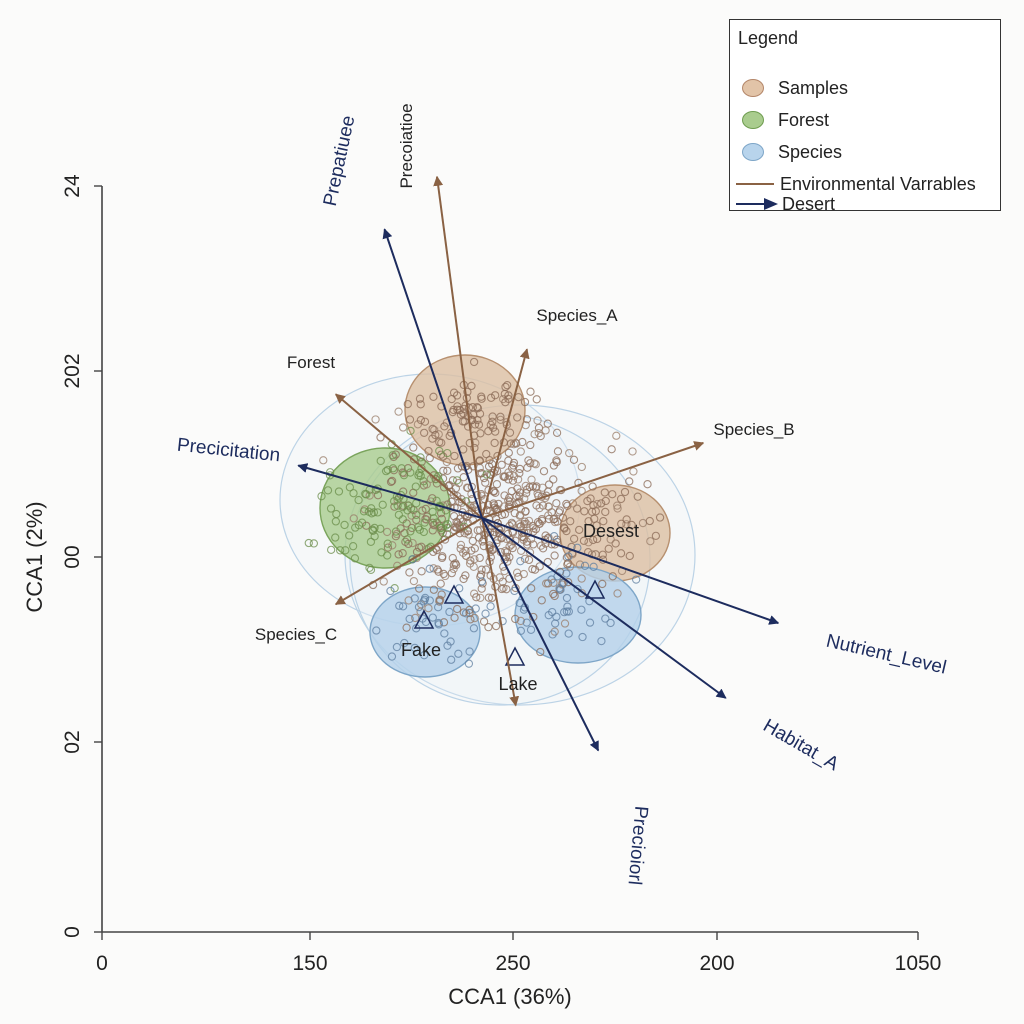 Image resolution: width=1024 pixels, height=1024 pixels. What do you see at coordinates (72, 186) in the screenshot?
I see `y-tick-label: 24` at bounding box center [72, 186].